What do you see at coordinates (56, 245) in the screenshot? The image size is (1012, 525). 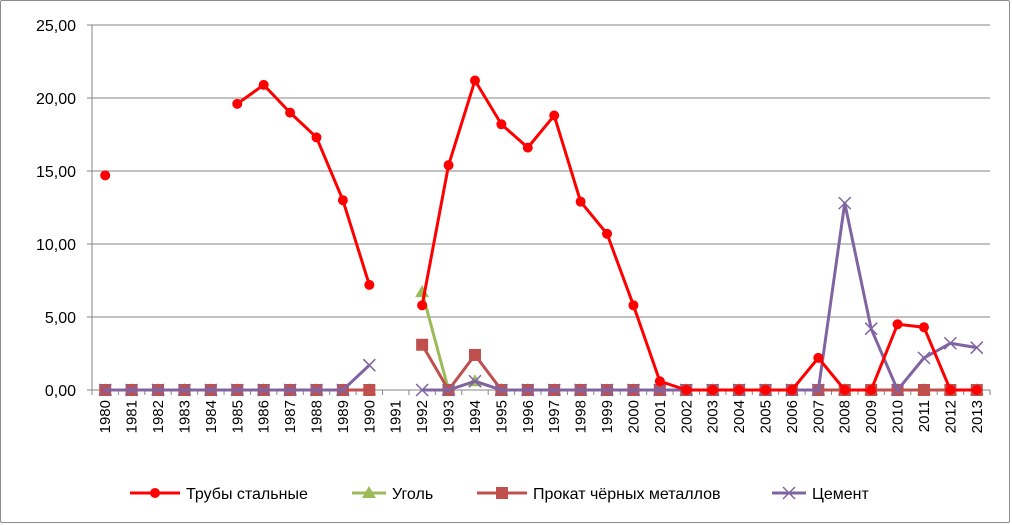 I see `y-tick-label: 10,00` at bounding box center [56, 245].